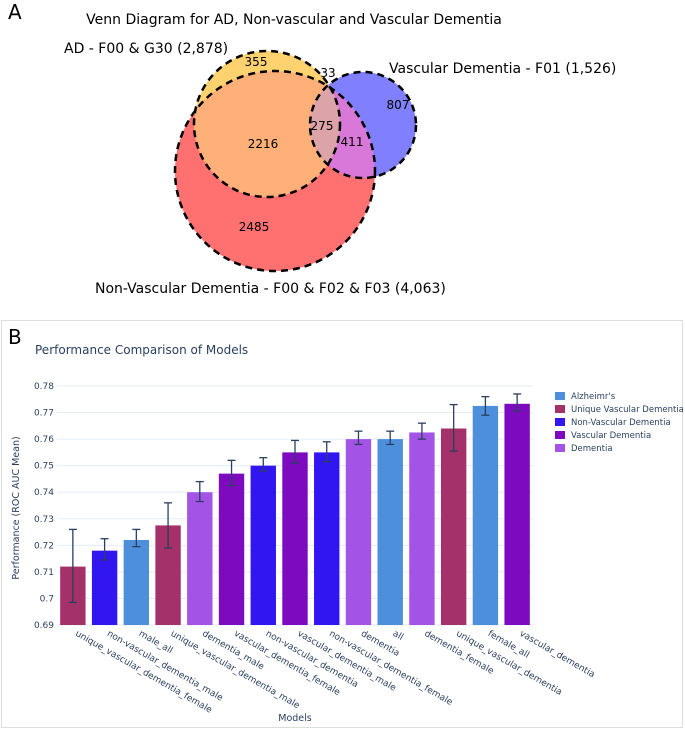  I want to click on error-bar-non-vascular_dementia_male, so click(104, 549).